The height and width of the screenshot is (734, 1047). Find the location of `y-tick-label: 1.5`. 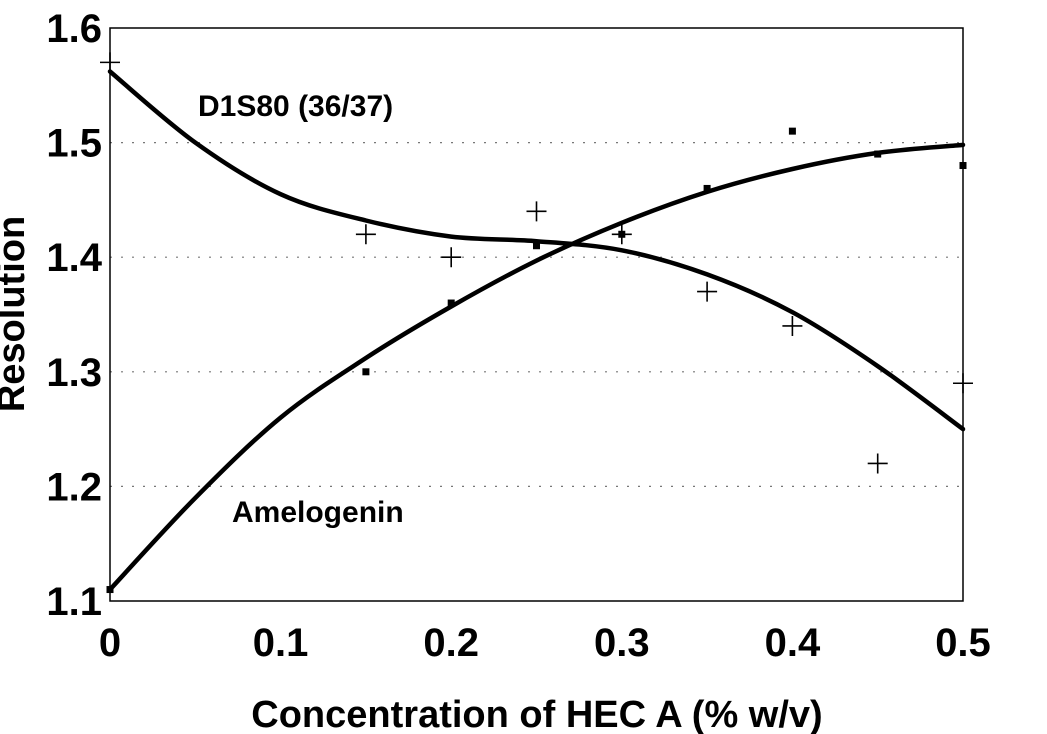

y-tick-label: 1.5 is located at coordinates (74, 144).